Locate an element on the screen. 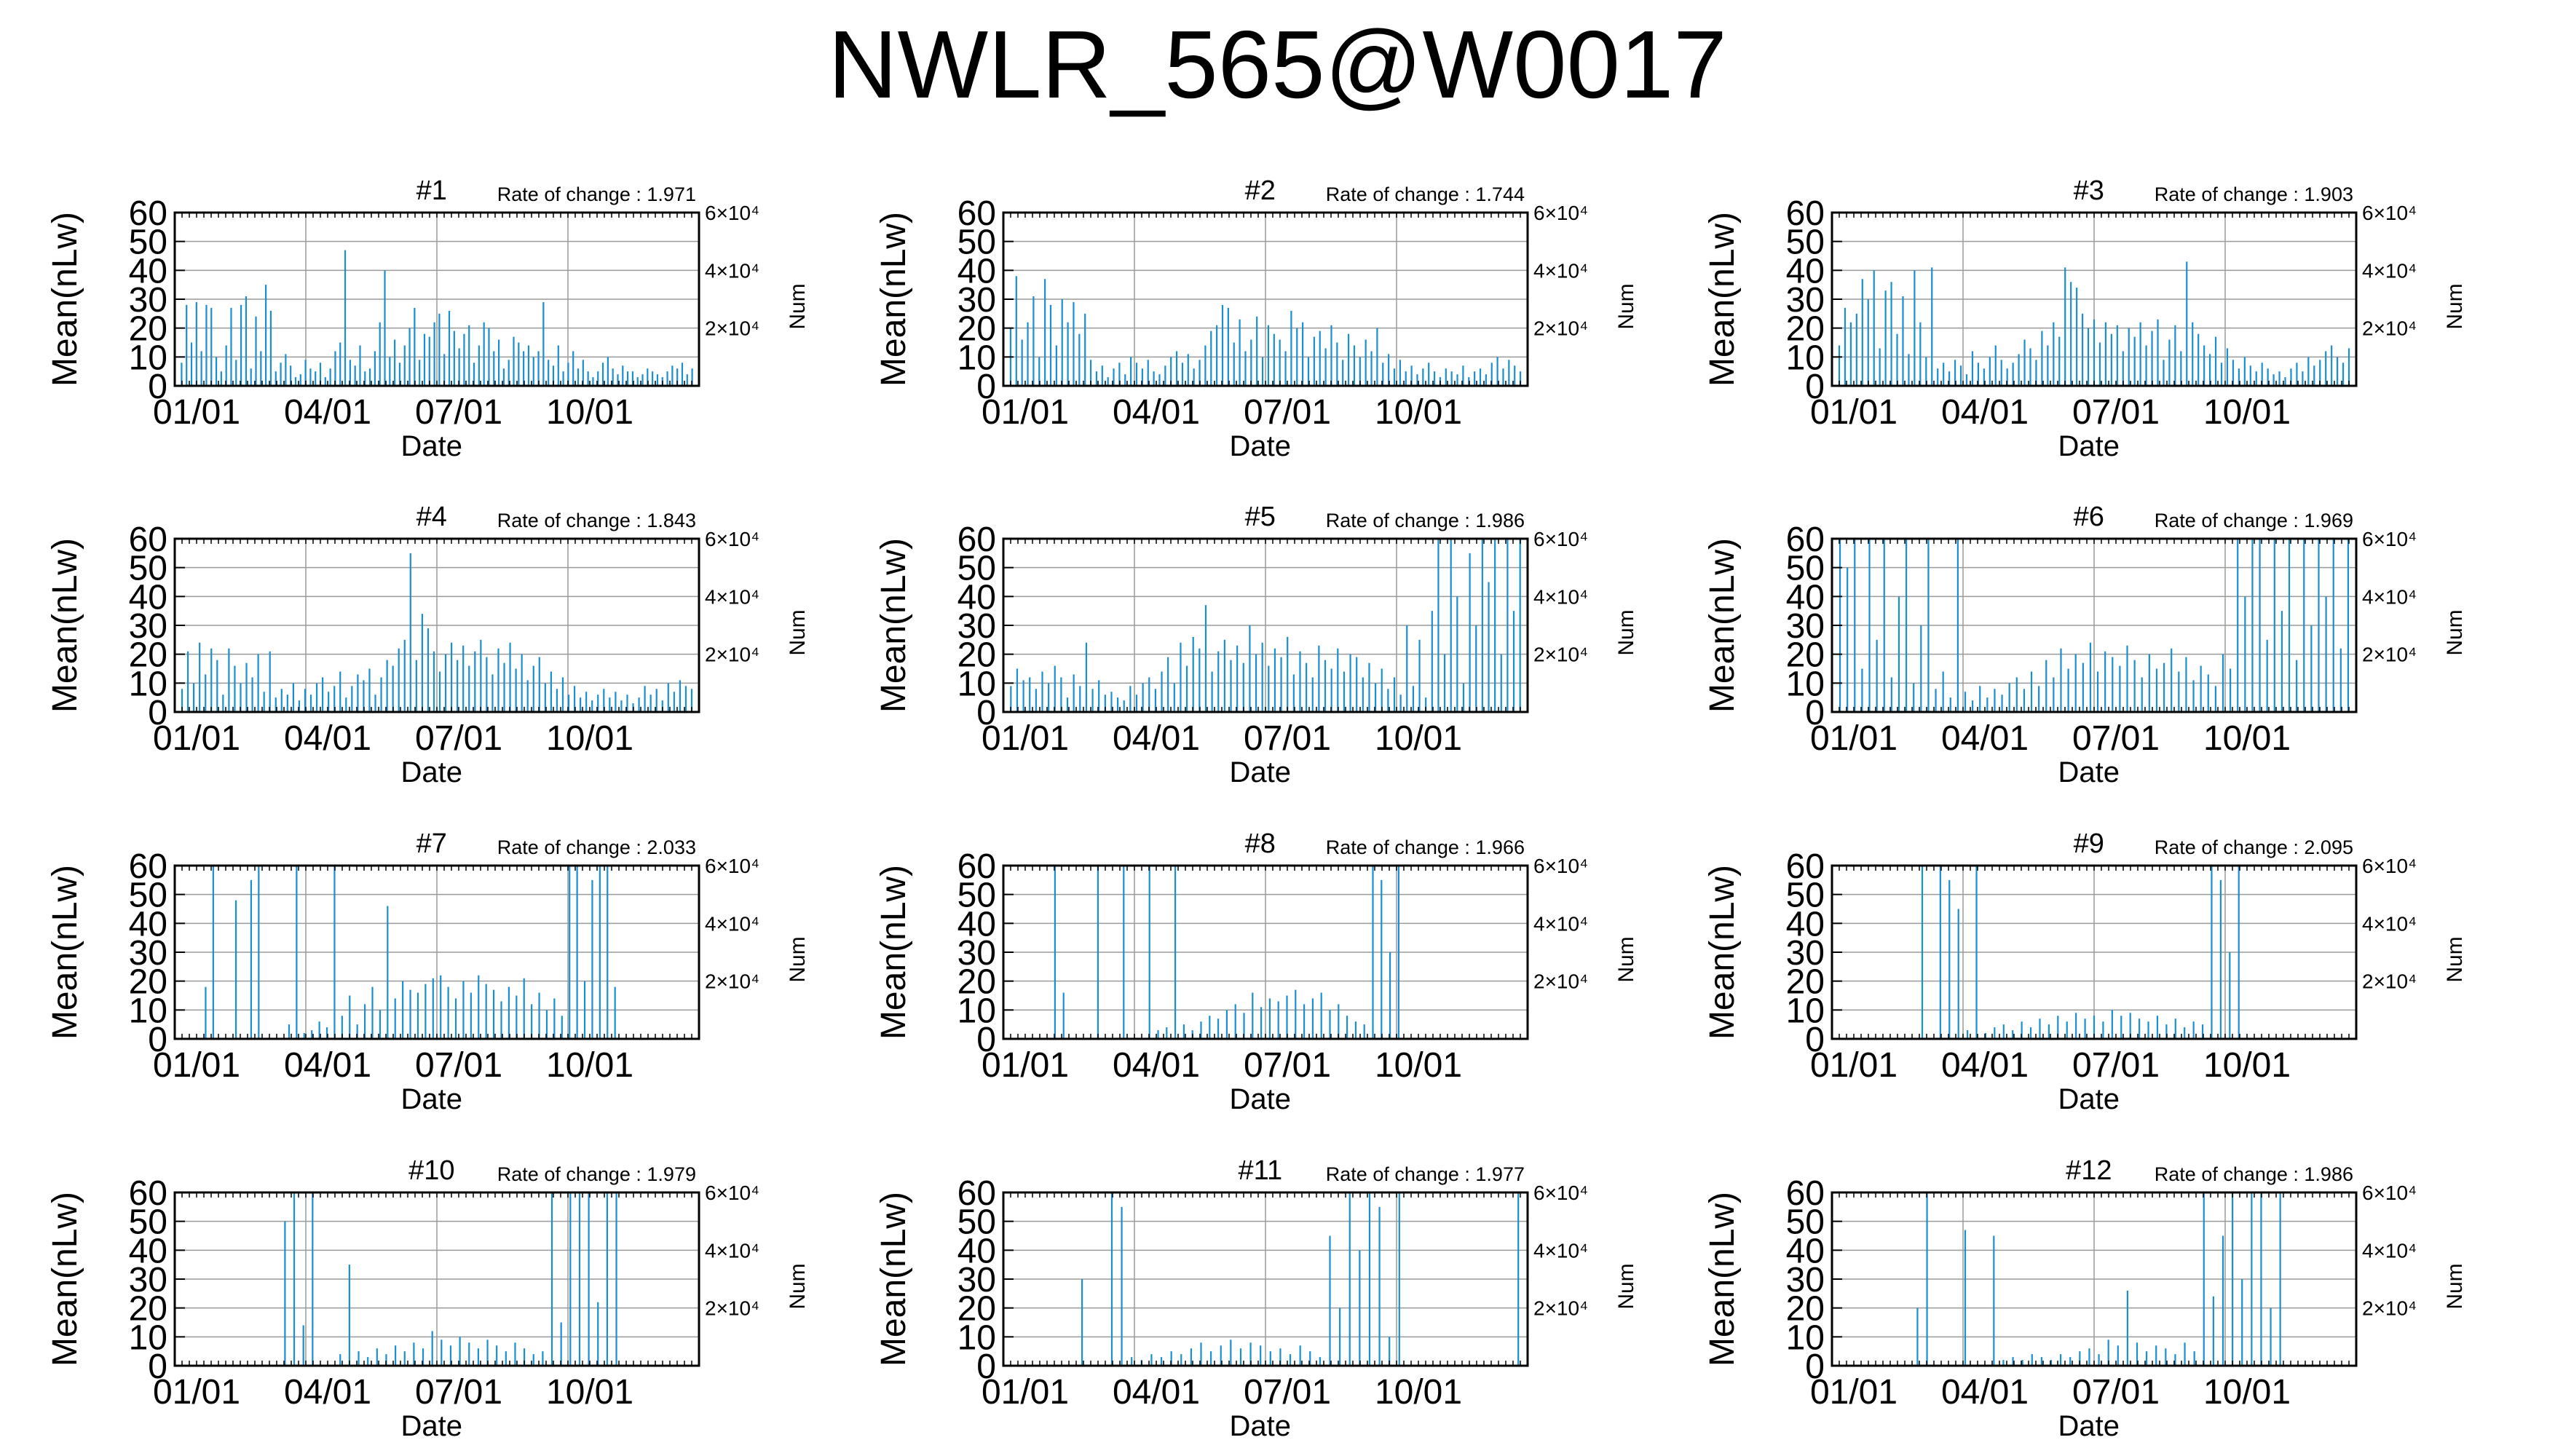 The image size is (2555, 1456). rate-of-change-label: Rate of change : 2.095 is located at coordinates (2254, 847).